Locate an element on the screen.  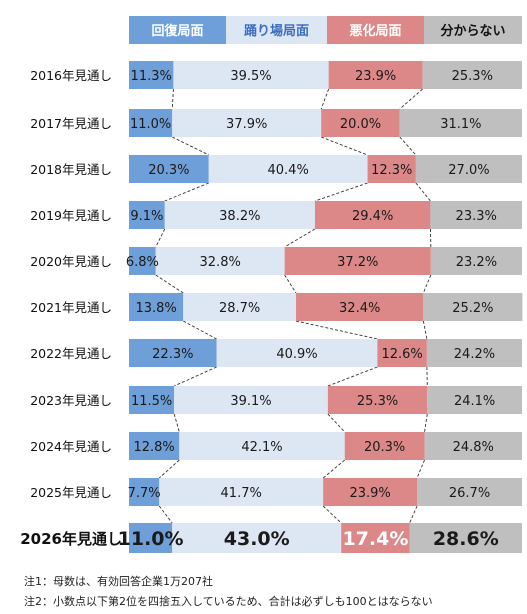
value-label-recovery-3: 9.1% is located at coordinates (146, 216).